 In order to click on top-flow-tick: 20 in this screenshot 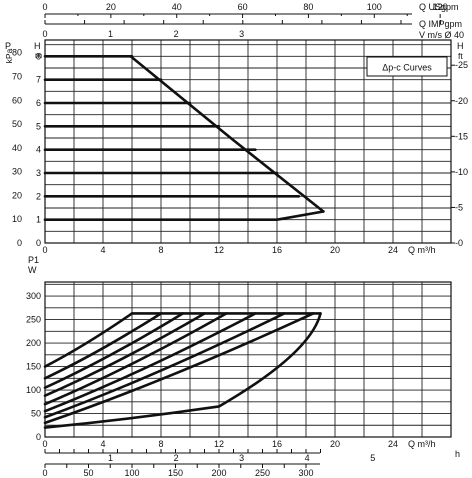, I will do `click(335, 250)`.